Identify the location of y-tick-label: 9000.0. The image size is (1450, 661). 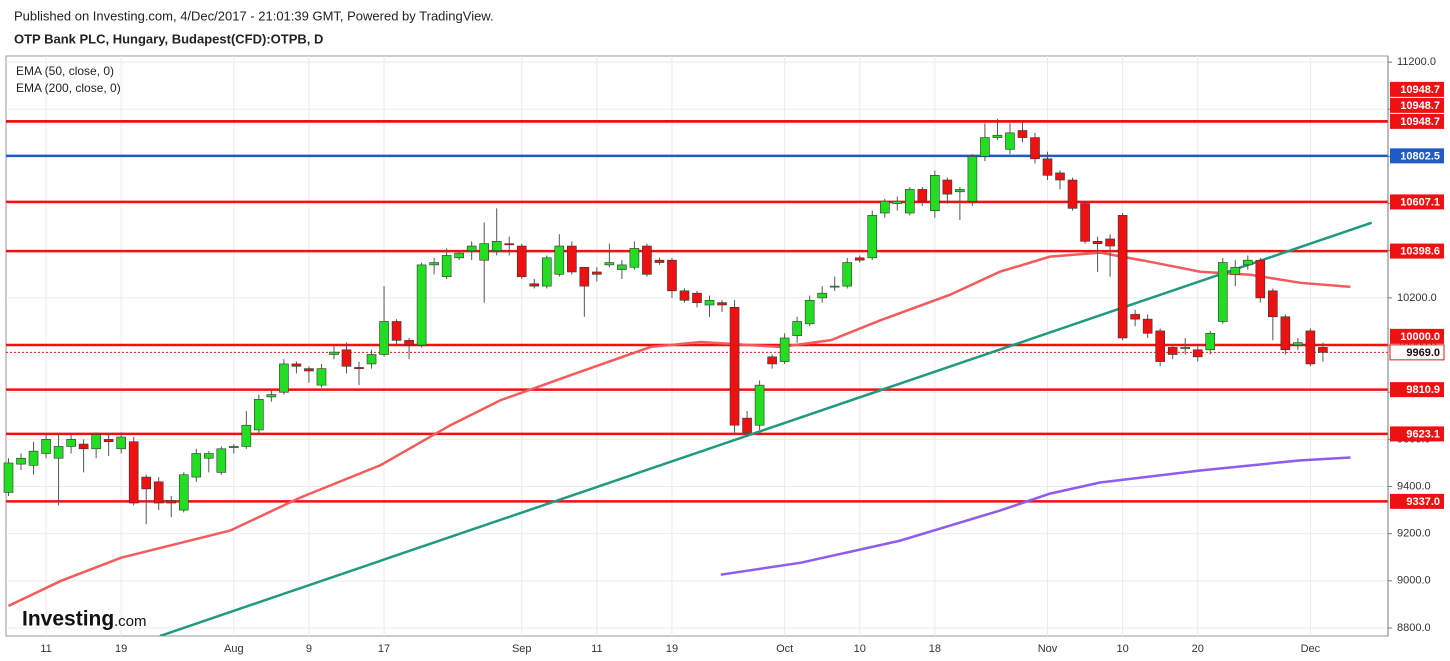
(1414, 581).